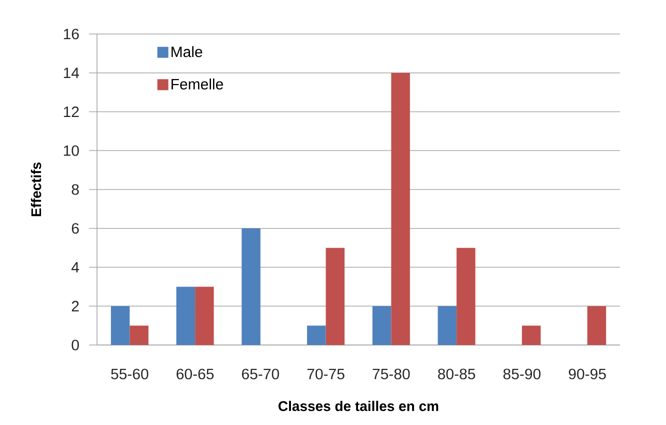  What do you see at coordinates (71, 34) in the screenshot?
I see `y-tick-label: 16` at bounding box center [71, 34].